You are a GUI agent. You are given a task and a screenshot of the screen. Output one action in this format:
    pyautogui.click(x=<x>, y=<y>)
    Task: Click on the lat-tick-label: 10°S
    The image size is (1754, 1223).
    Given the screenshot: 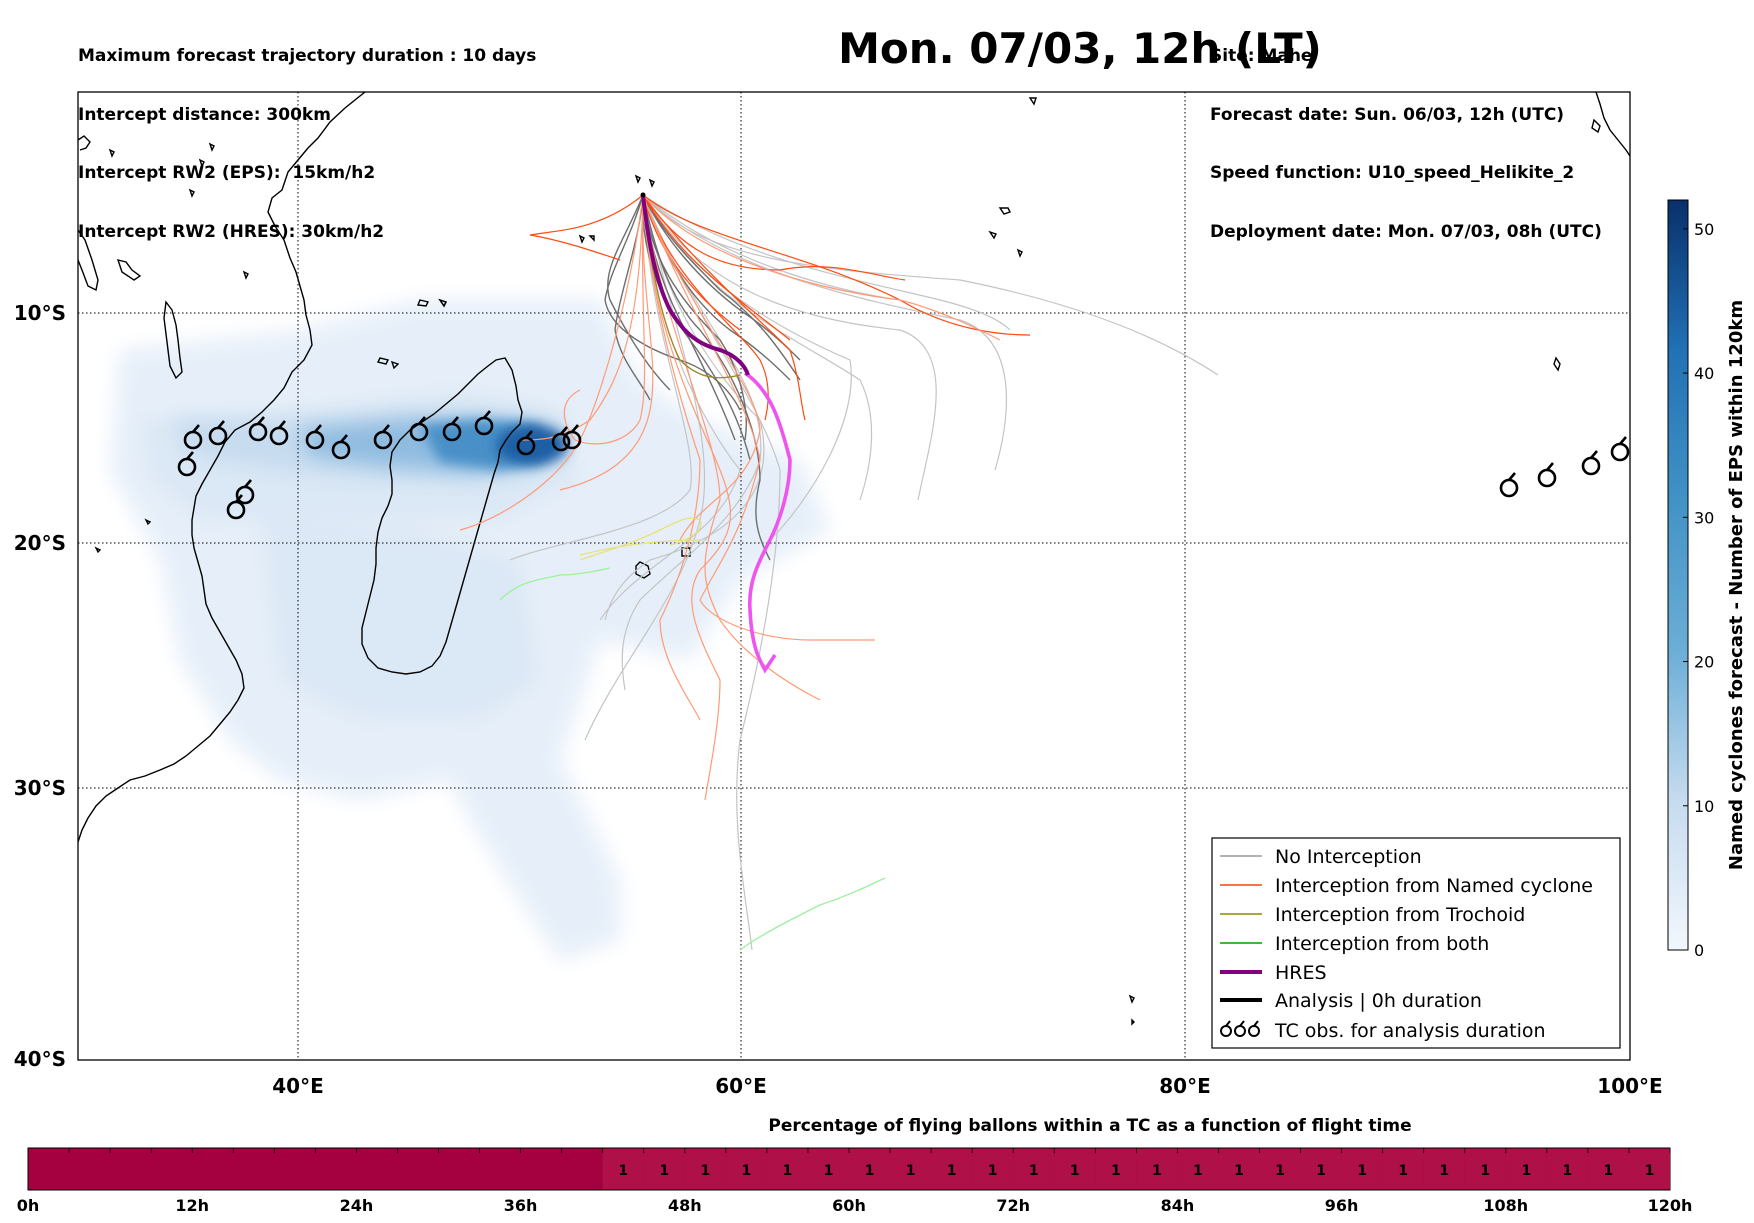 What is the action you would take?
    pyautogui.click(x=40, y=313)
    